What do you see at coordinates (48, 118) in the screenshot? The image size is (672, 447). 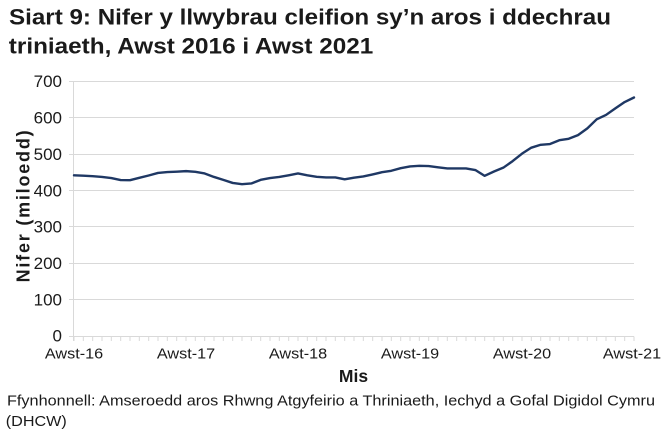 I see `svg-text: 600` at bounding box center [48, 118].